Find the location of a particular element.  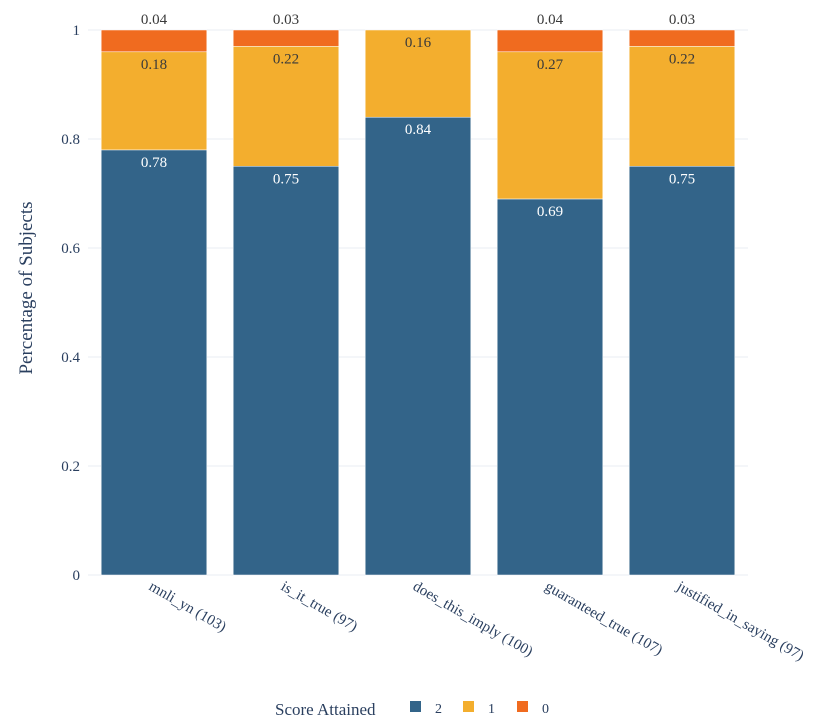

x-tick-label: does_this_imply (100) is located at coordinates (472, 620).